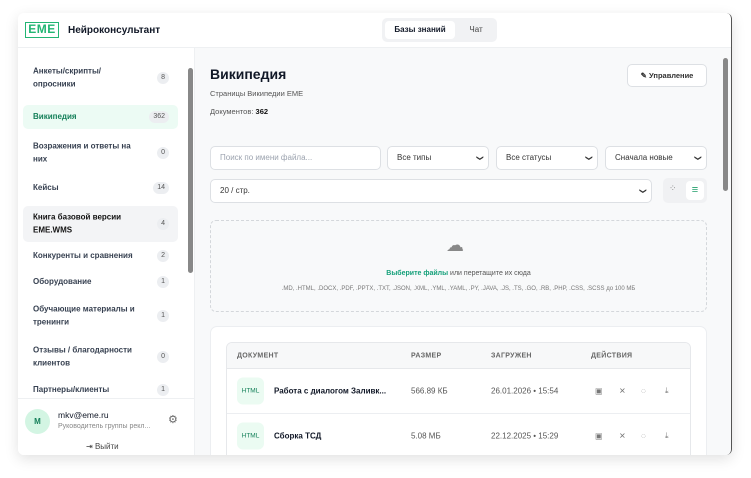 Image resolution: width=751 pixels, height=478 pixels. I want to click on sidebar-item: Партнеры/клиенты 1, so click(100, 390).